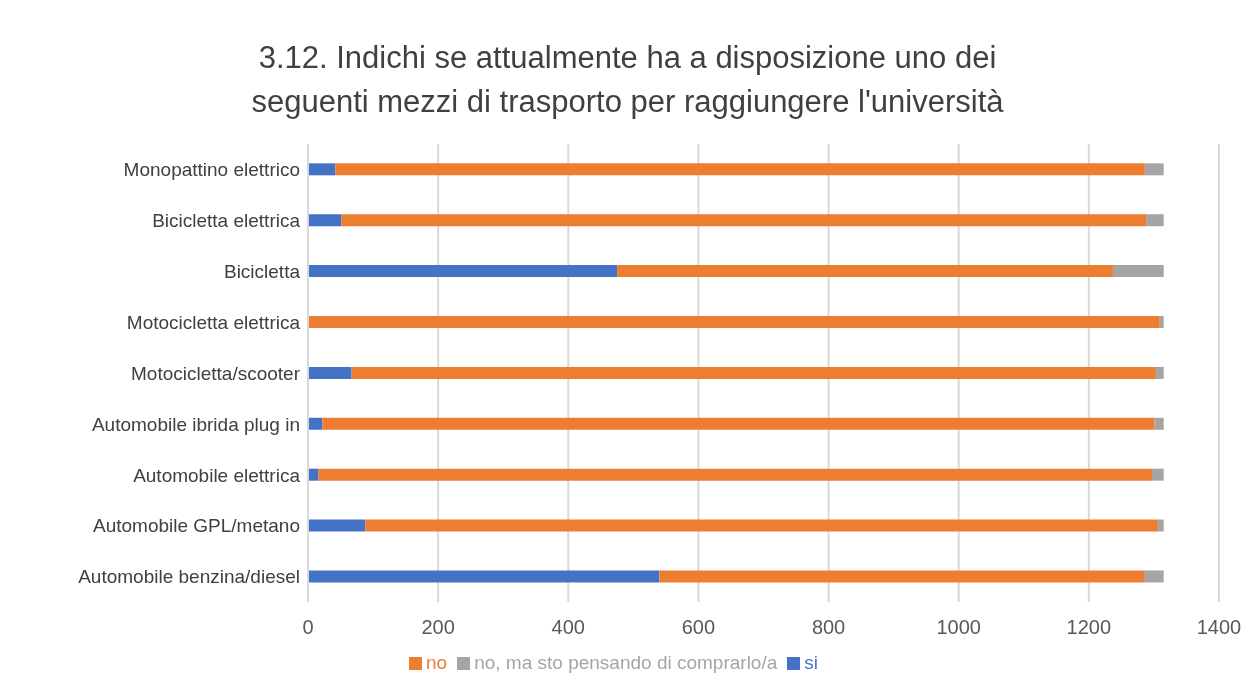  What do you see at coordinates (226, 221) in the screenshot?
I see `y-tick-label: Bicicletta elettrica` at bounding box center [226, 221].